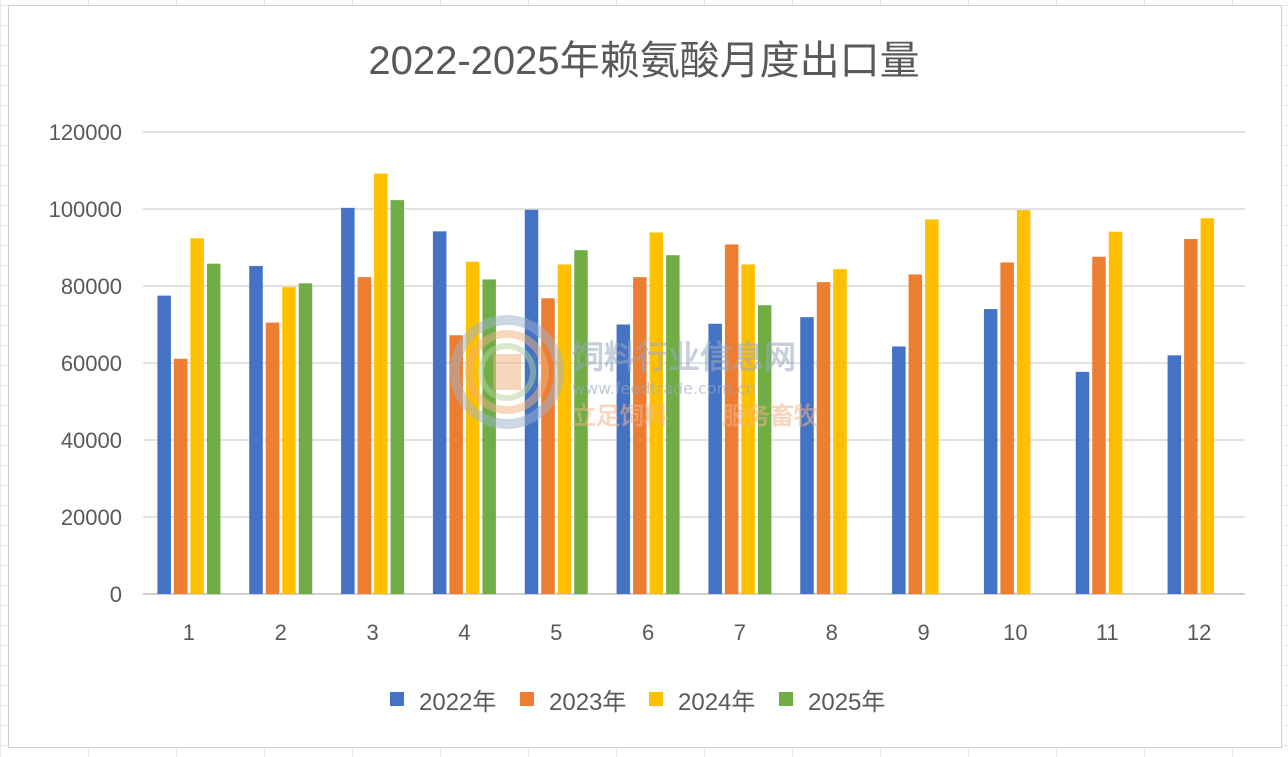  Describe the element at coordinates (1115, 412) in the screenshot. I see `bar-2024年-11` at that location.